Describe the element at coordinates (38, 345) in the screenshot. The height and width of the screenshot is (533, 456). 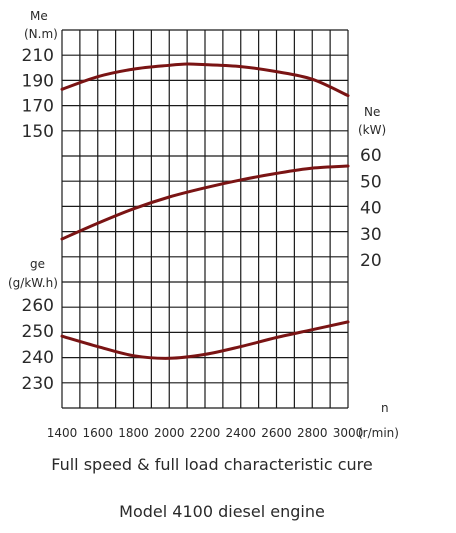
I see `ge-axis-ticks: 260 250 240 230` at that location.